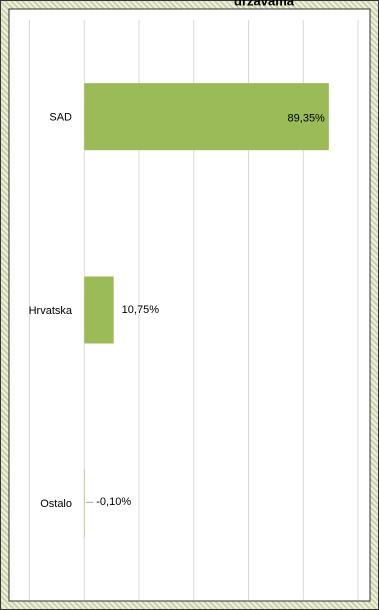 The height and width of the screenshot is (610, 379). Describe the element at coordinates (60, 118) in the screenshot. I see `y-tick-label: SAD` at that location.